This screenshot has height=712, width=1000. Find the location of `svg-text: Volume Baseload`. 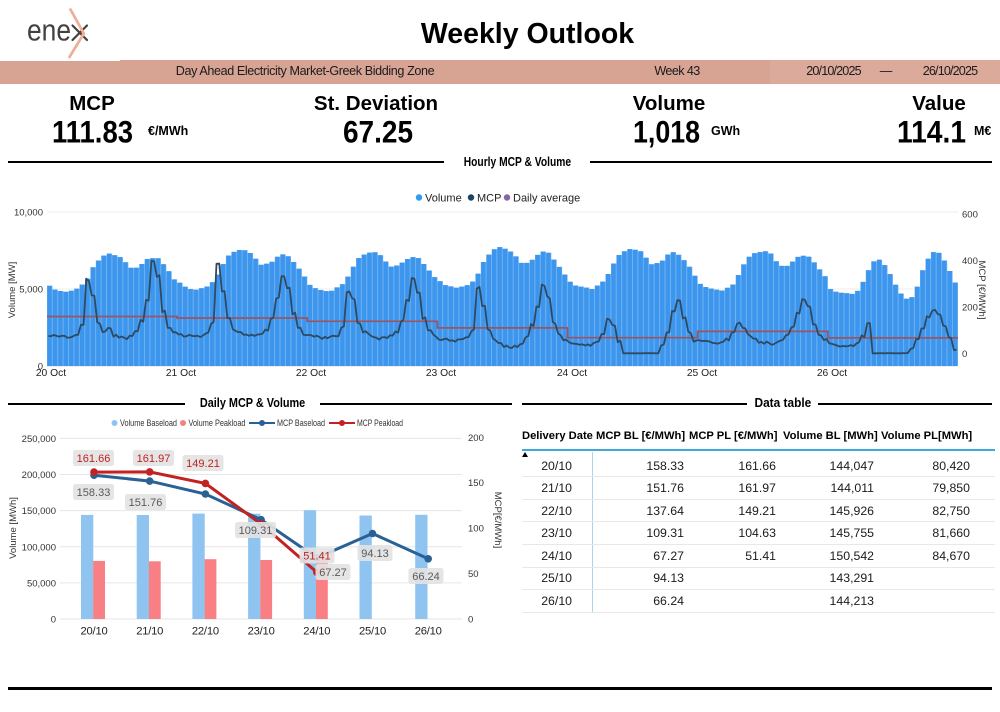

svg-text: Volume Baseload is located at coordinates (148, 423).